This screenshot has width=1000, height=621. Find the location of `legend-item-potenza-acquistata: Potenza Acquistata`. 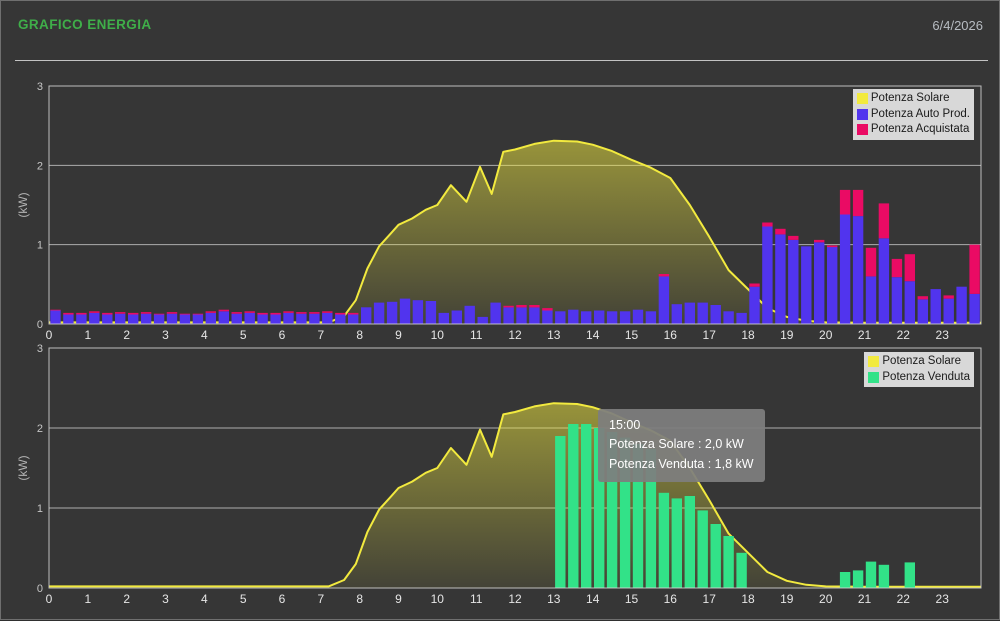

legend-item-potenza-acquistata: Potenza Acquistata is located at coordinates (913, 130).